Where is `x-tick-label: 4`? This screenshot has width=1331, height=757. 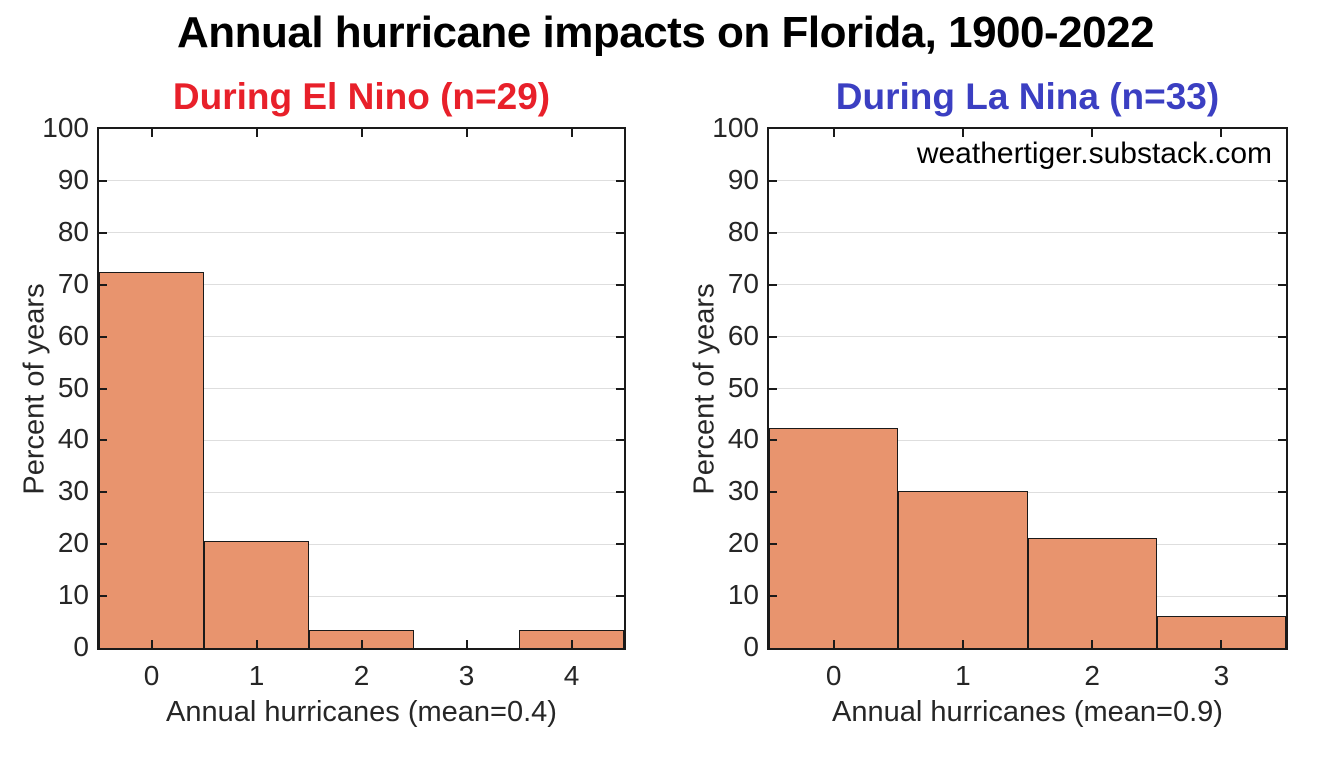
x-tick-label: 4 is located at coordinates (571, 675).